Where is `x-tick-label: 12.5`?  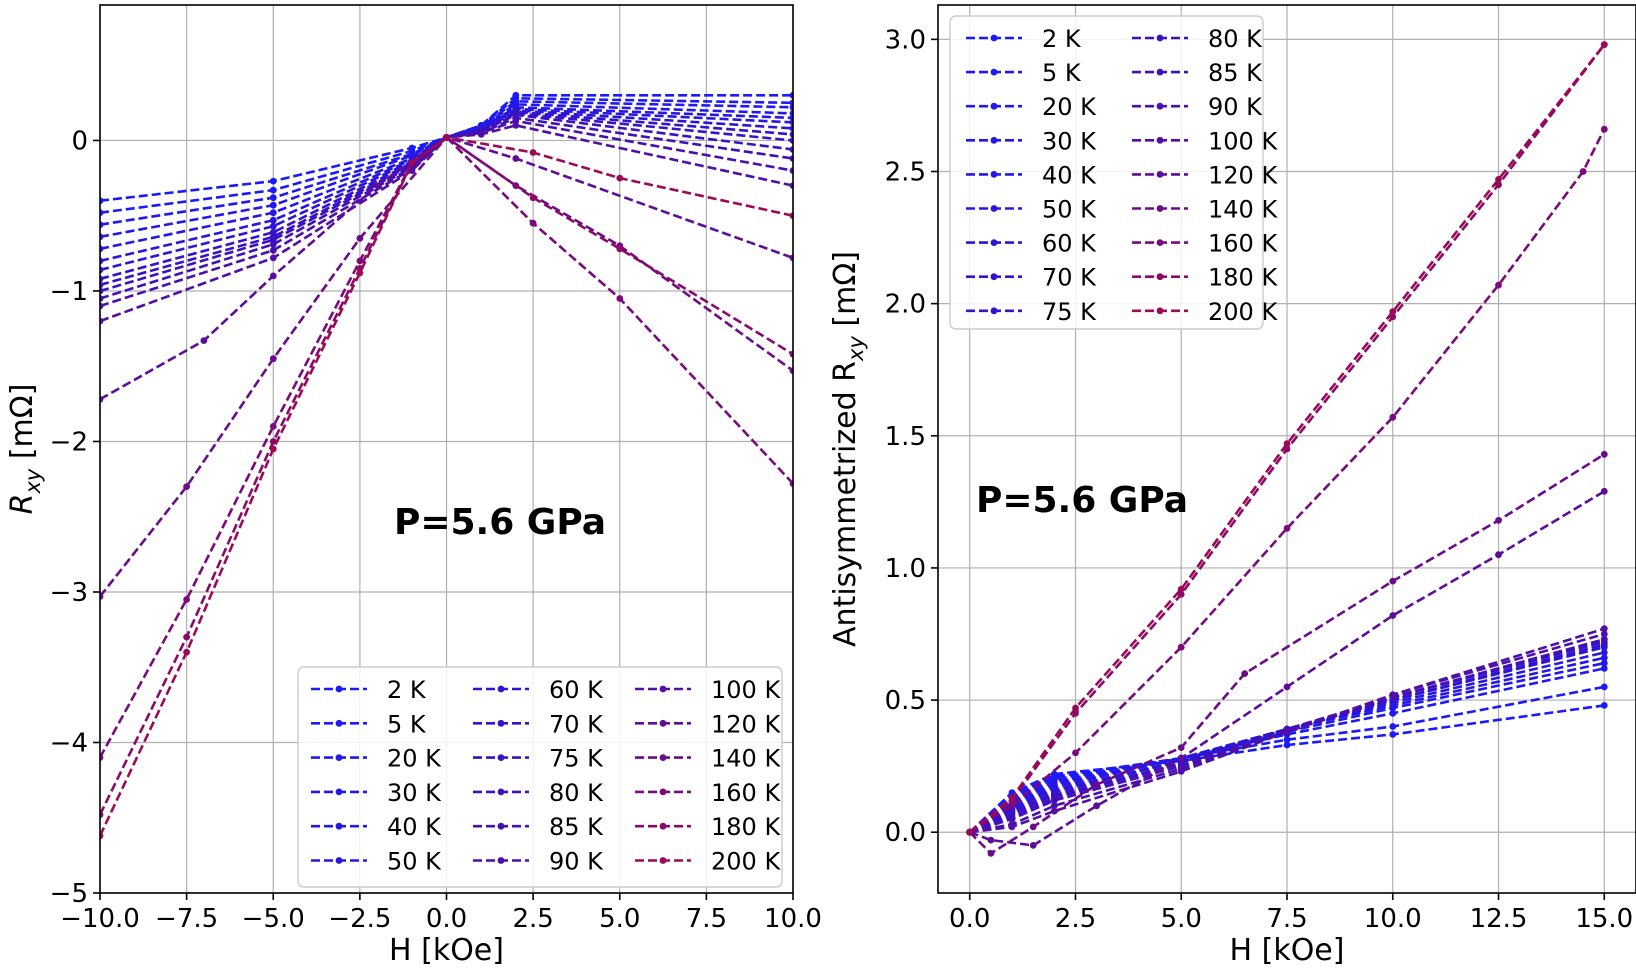 x-tick-label: 12.5 is located at coordinates (1499, 919).